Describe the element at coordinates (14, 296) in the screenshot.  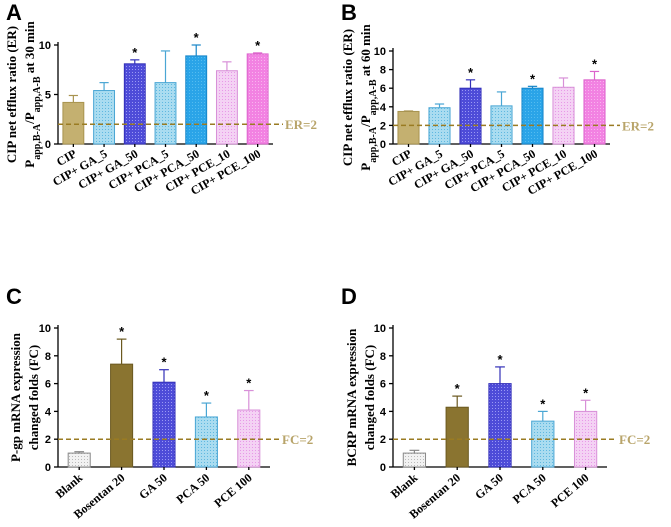
I see `panel-label-c: C` at that location.